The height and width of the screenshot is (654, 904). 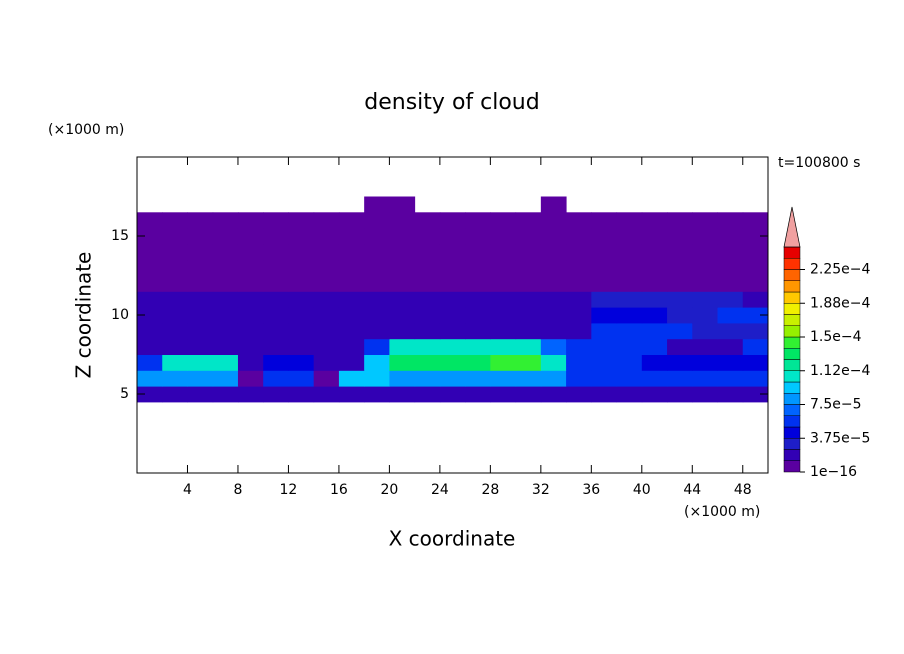 What do you see at coordinates (389, 490) in the screenshot?
I see `x-tick-label: 20` at bounding box center [389, 490].